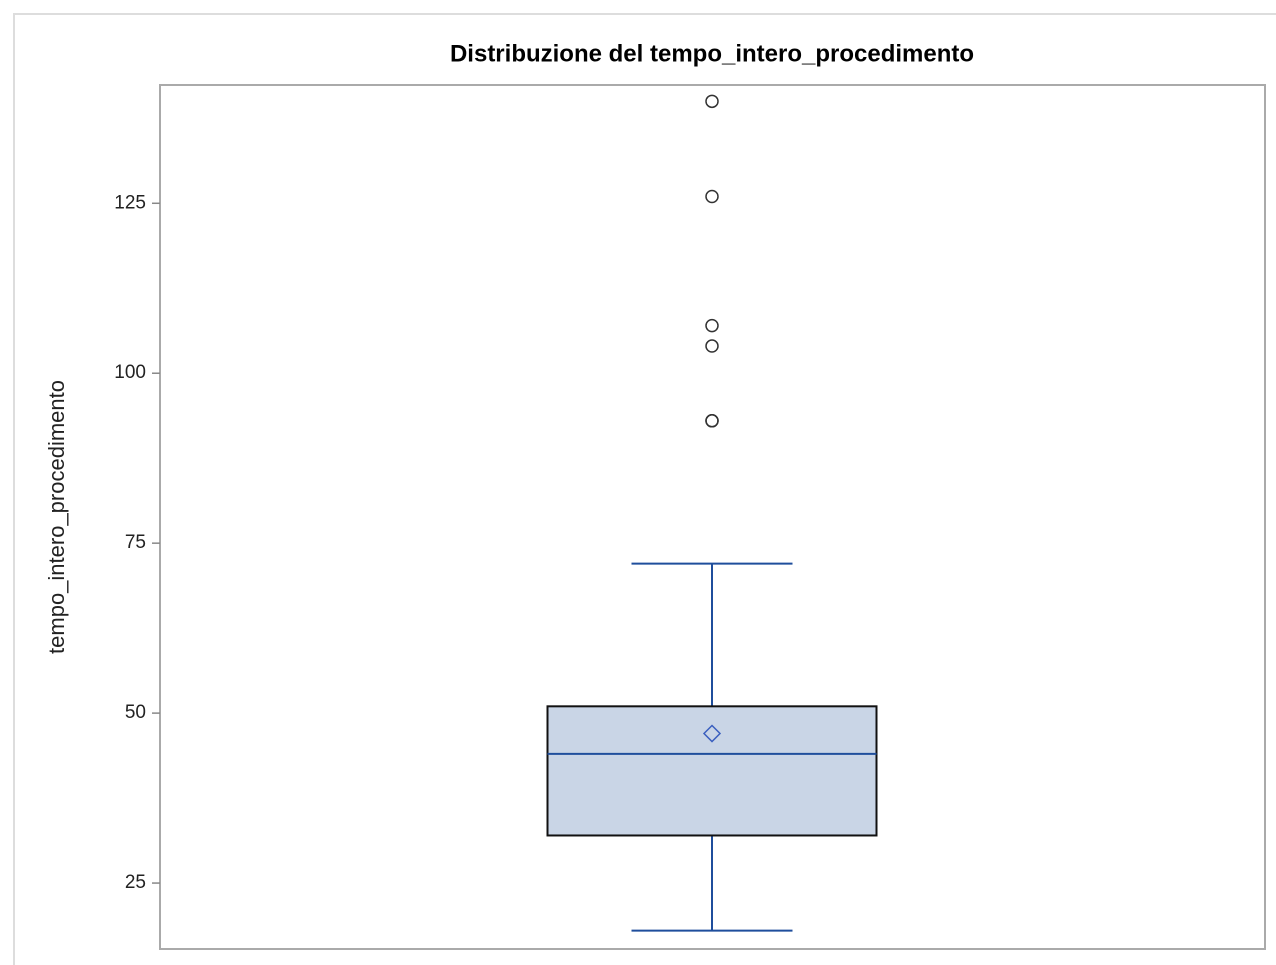  I want to click on y-tick-label: 50, so click(135, 712).